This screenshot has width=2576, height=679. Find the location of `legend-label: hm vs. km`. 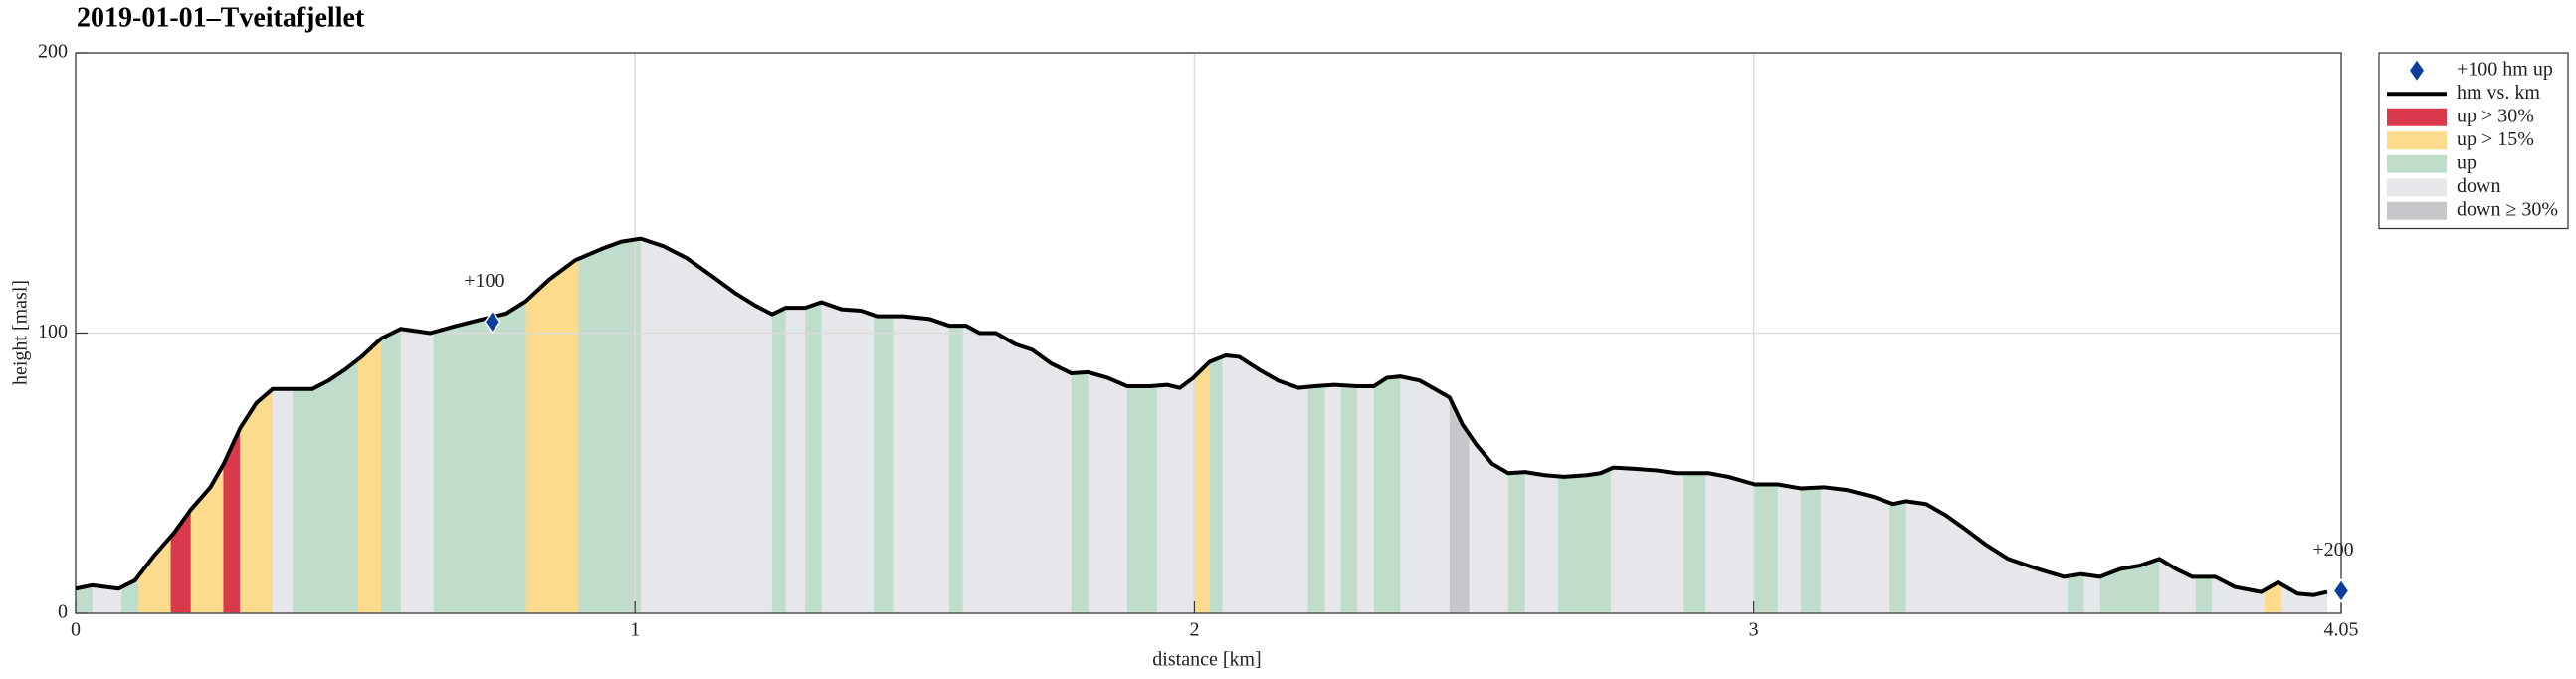

legend-label: hm vs. km is located at coordinates (2498, 93).